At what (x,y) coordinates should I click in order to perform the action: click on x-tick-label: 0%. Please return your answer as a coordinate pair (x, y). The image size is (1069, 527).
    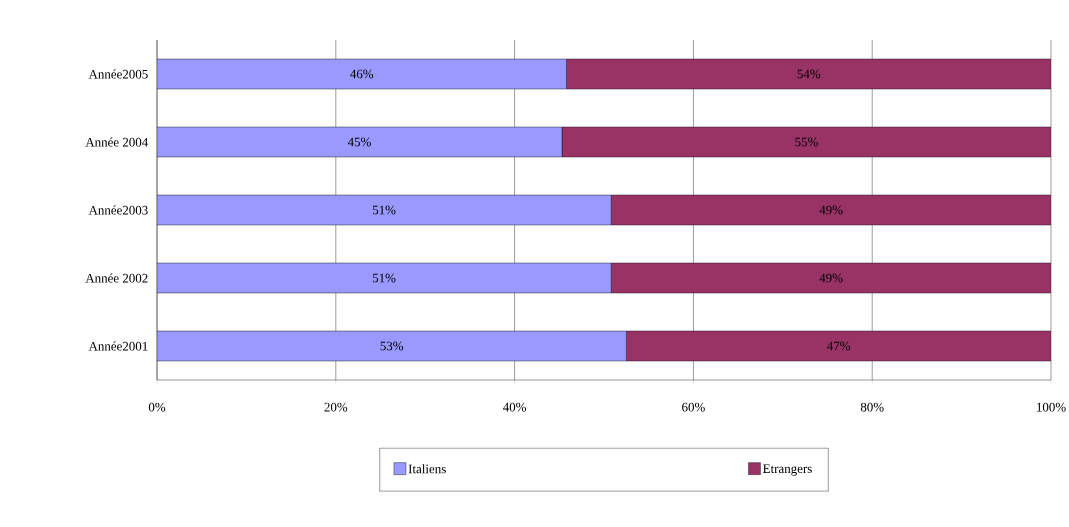
    Looking at the image, I should click on (157, 407).